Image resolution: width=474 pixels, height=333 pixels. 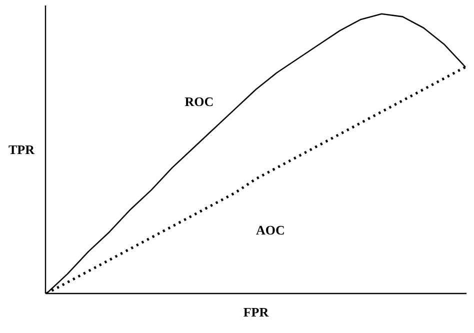 What do you see at coordinates (270, 230) in the screenshot?
I see `annotation: AOC` at bounding box center [270, 230].